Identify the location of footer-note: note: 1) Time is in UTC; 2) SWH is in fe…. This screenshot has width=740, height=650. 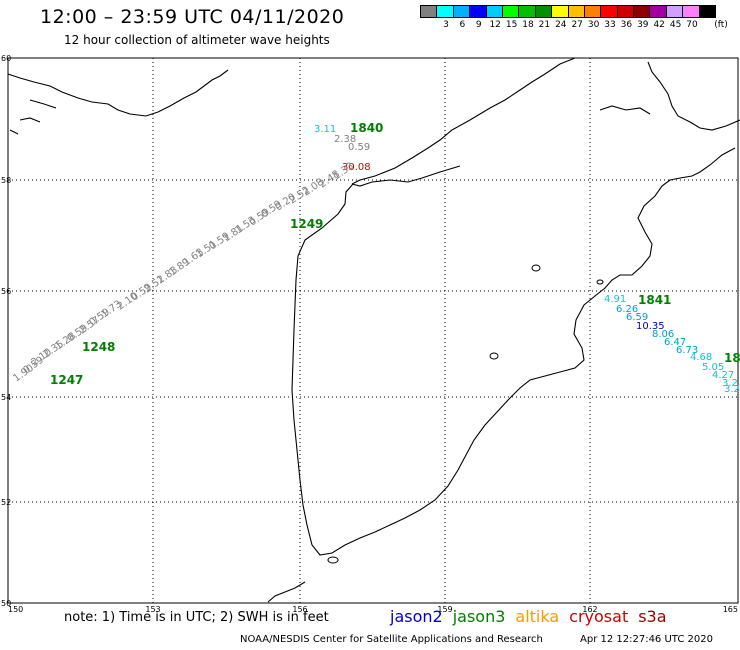
(196, 617).